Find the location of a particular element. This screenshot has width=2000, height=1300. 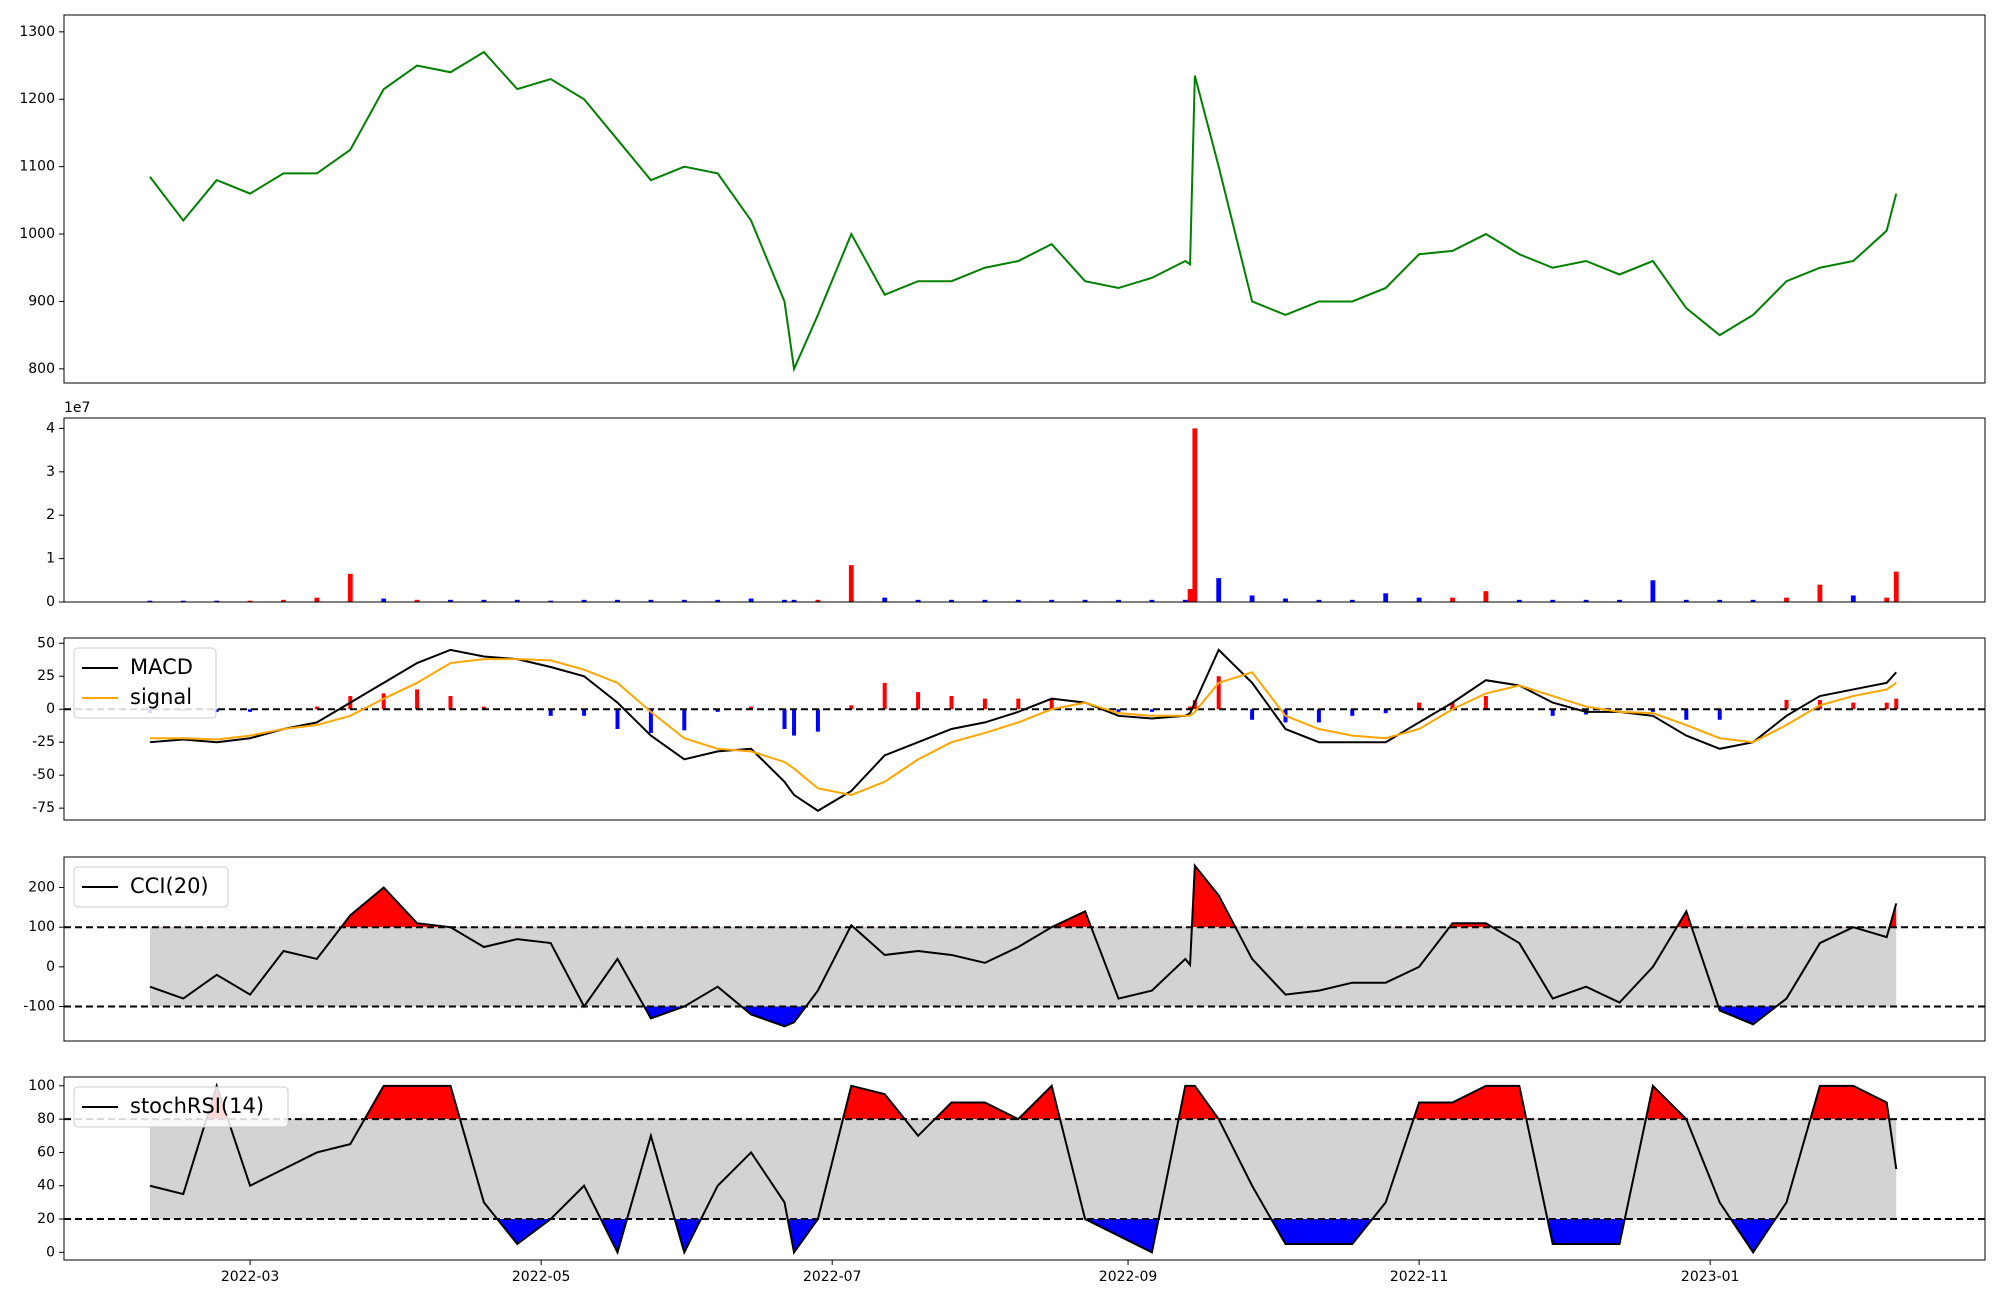

y-tick-label: 1000 is located at coordinates (37, 234).